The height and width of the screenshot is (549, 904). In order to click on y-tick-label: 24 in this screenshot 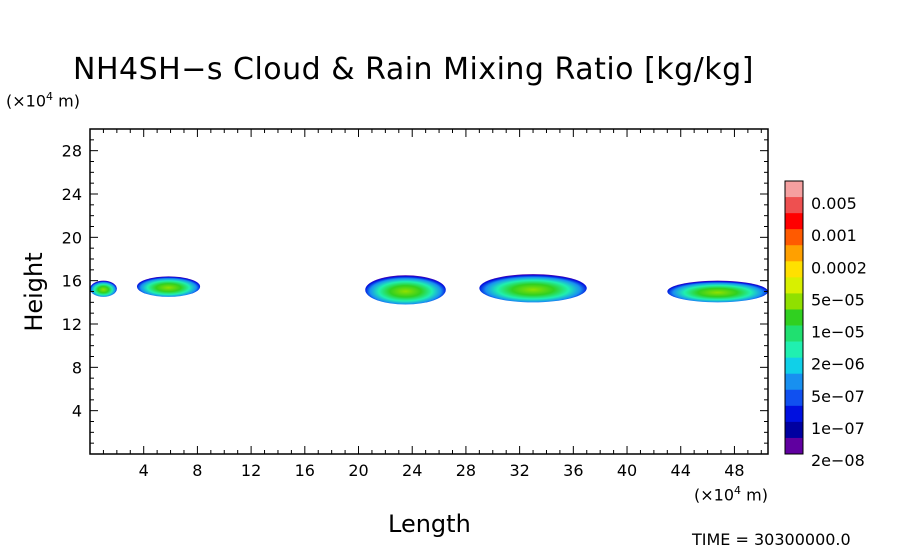, I will do `click(72, 194)`.